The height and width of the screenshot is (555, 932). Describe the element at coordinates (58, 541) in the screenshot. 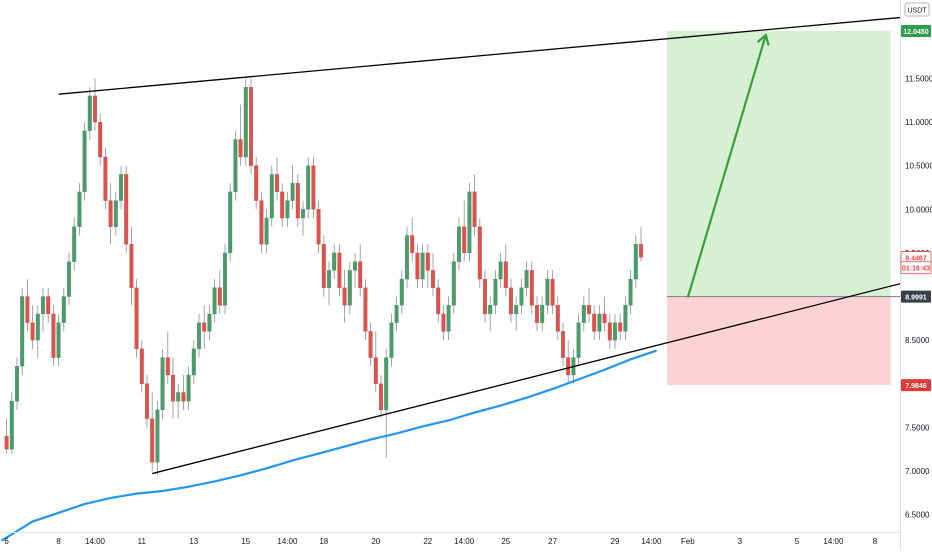

I see `x-tick-label: 8` at that location.